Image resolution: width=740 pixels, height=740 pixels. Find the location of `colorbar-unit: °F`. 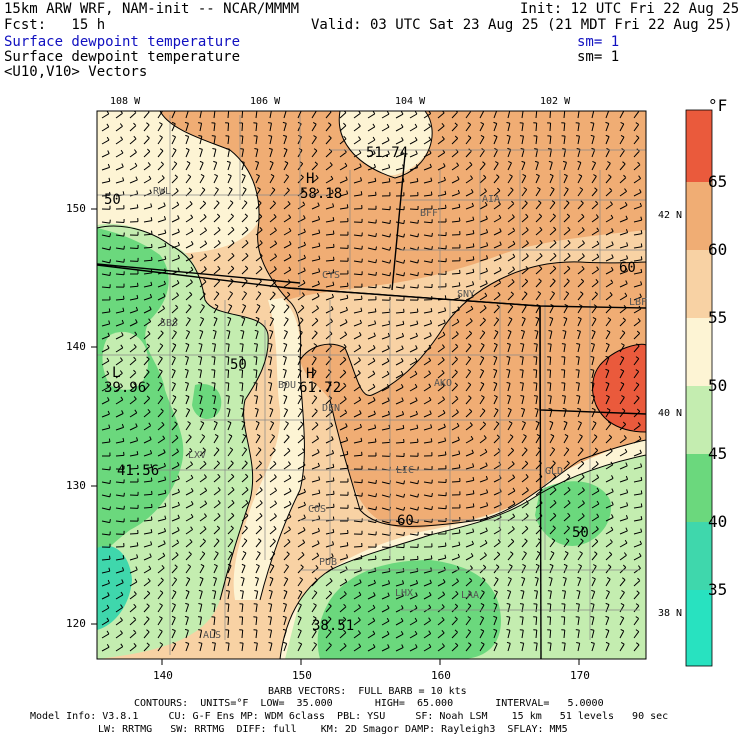

colorbar-unit: °F is located at coordinates (718, 105).